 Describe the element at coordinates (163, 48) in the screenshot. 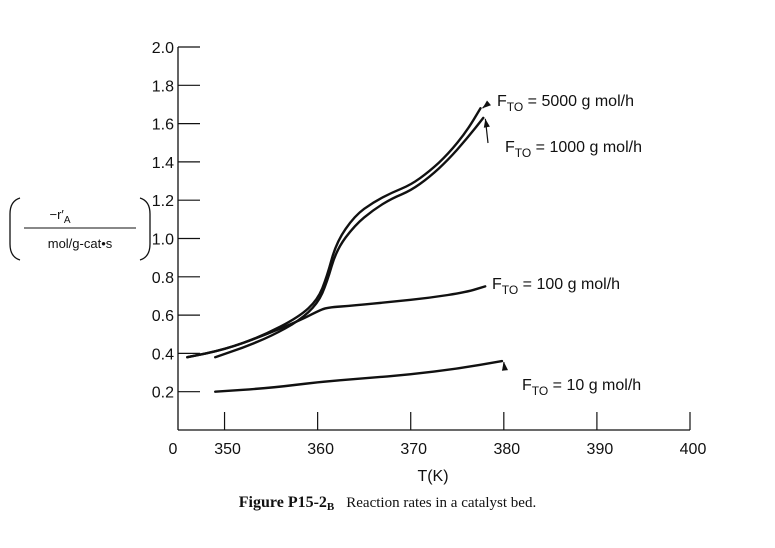

I see `y-tick-label: 2.0` at that location.